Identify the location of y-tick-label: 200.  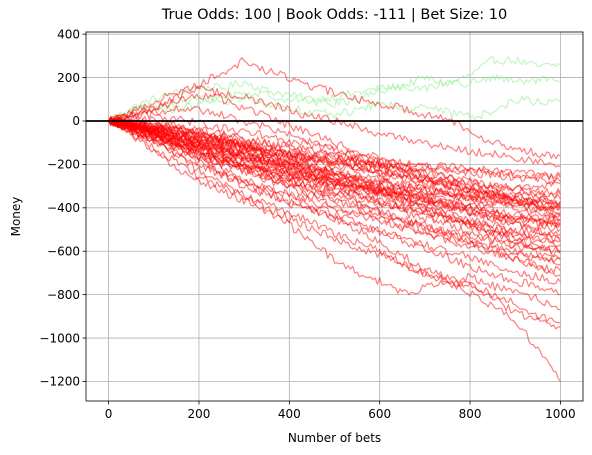
(68, 78).